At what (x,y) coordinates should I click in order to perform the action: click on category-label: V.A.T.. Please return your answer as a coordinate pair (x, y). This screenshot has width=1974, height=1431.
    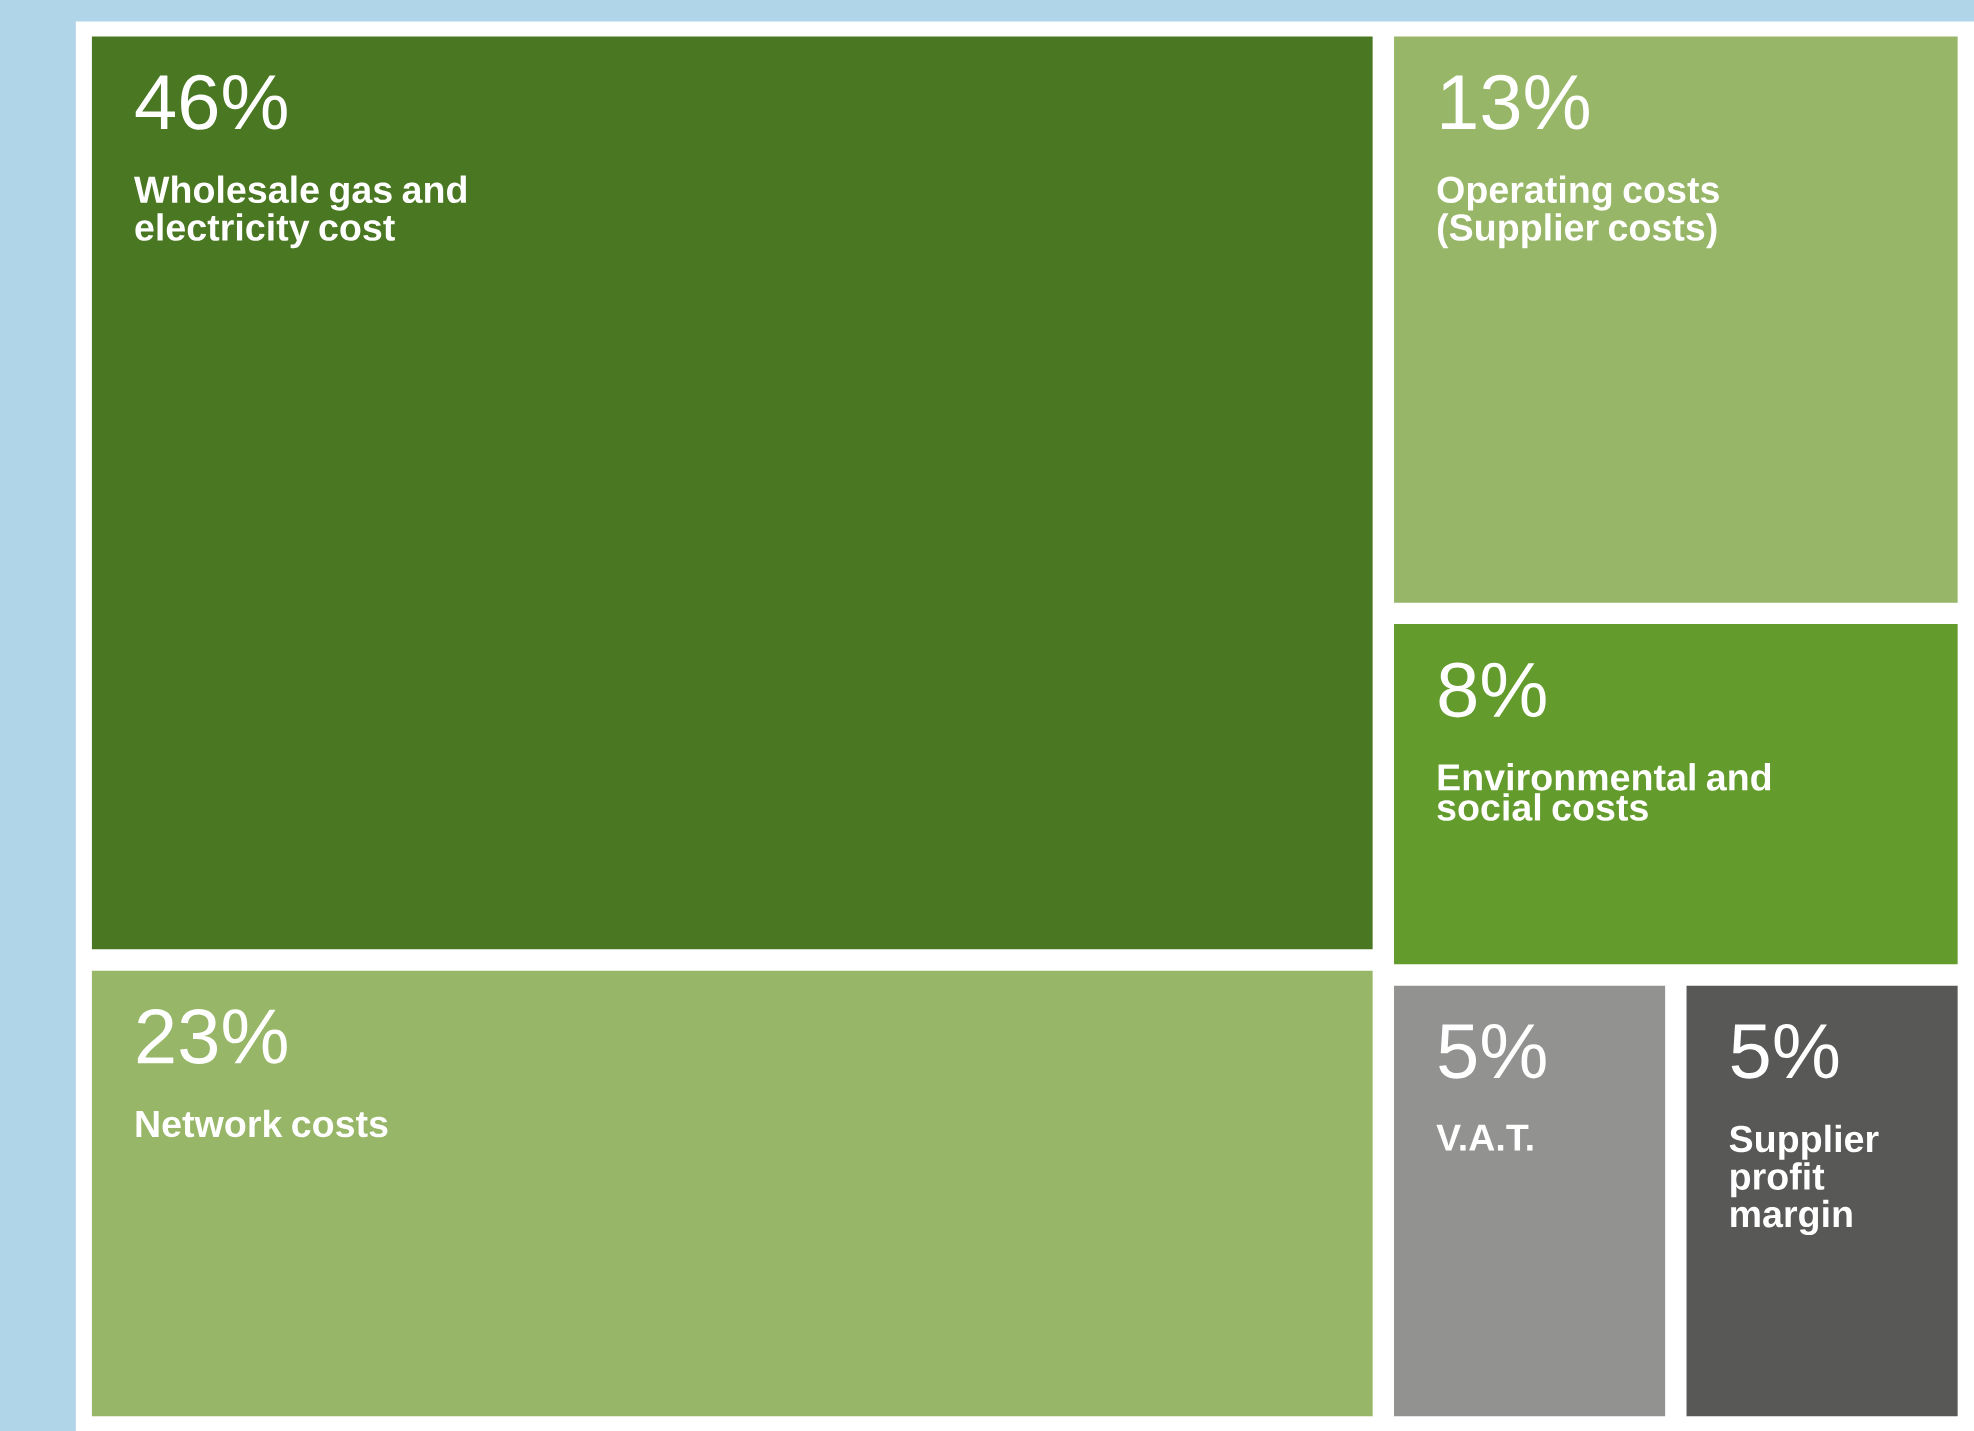
    Looking at the image, I should click on (1484, 1137).